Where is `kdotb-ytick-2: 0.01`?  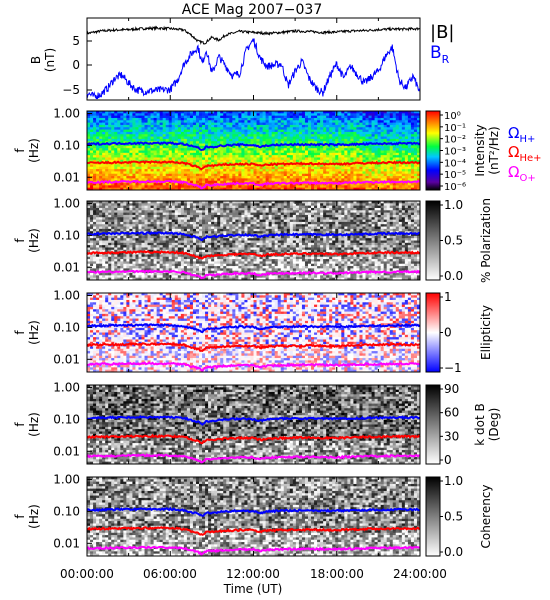
kdotb-ytick-2: 0.01 is located at coordinates (66, 451).